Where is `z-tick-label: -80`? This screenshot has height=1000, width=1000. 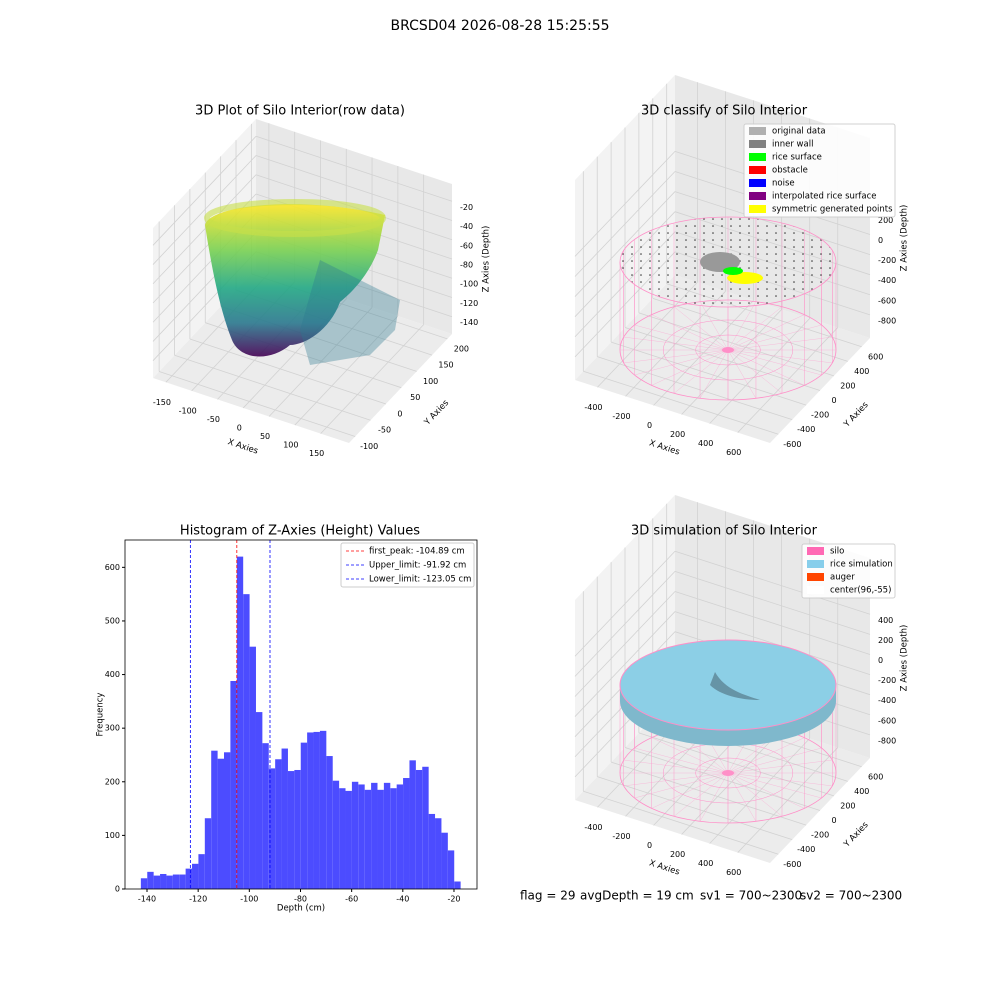
z-tick-label: -80 is located at coordinates (466, 265).